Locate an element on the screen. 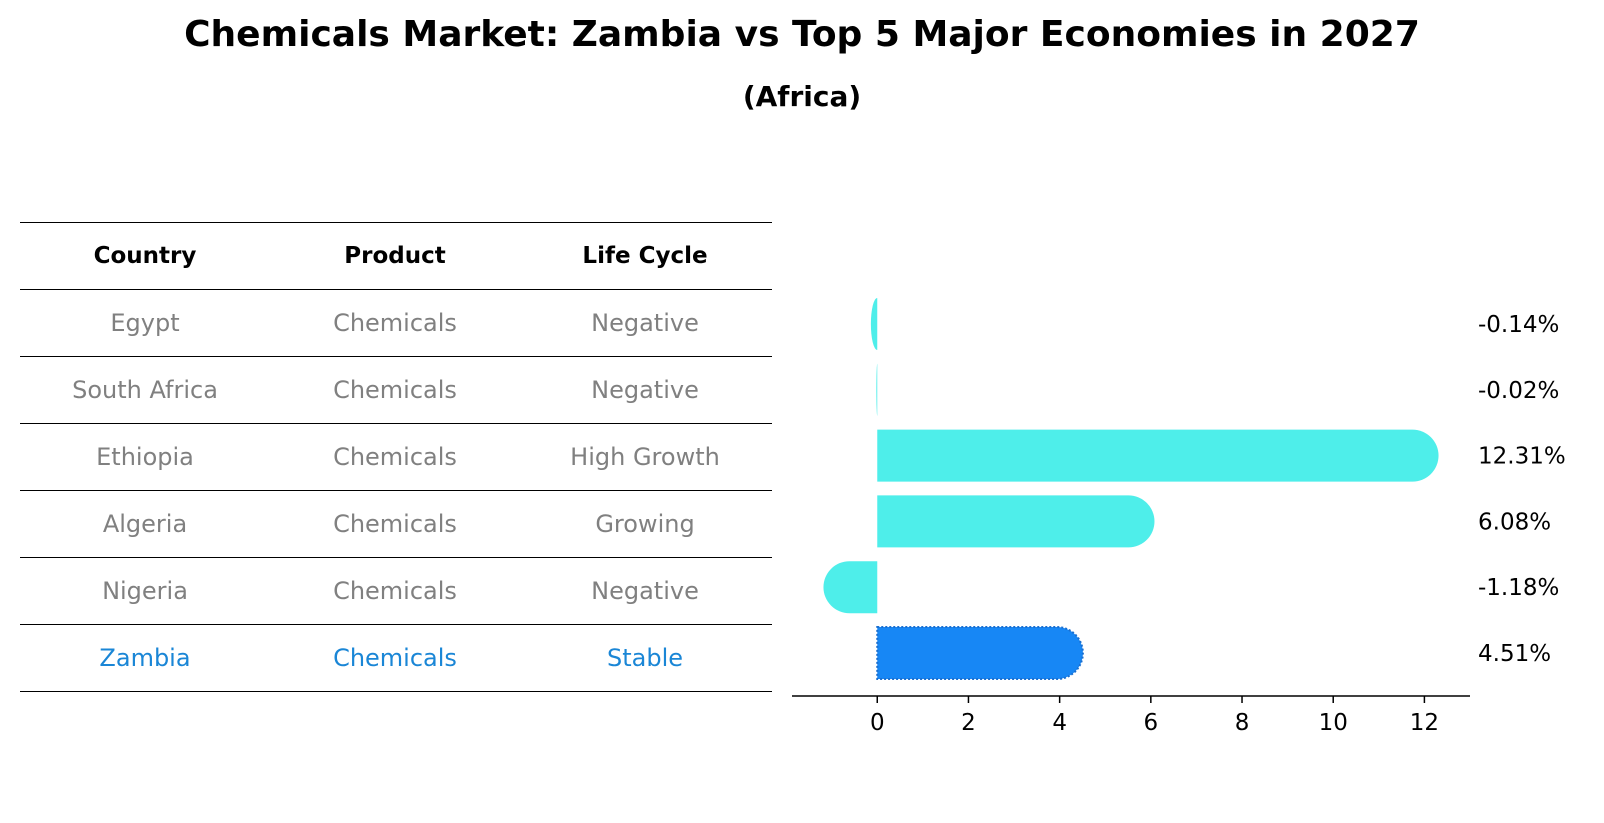  bar-value-label: 12.31% is located at coordinates (1522, 457).